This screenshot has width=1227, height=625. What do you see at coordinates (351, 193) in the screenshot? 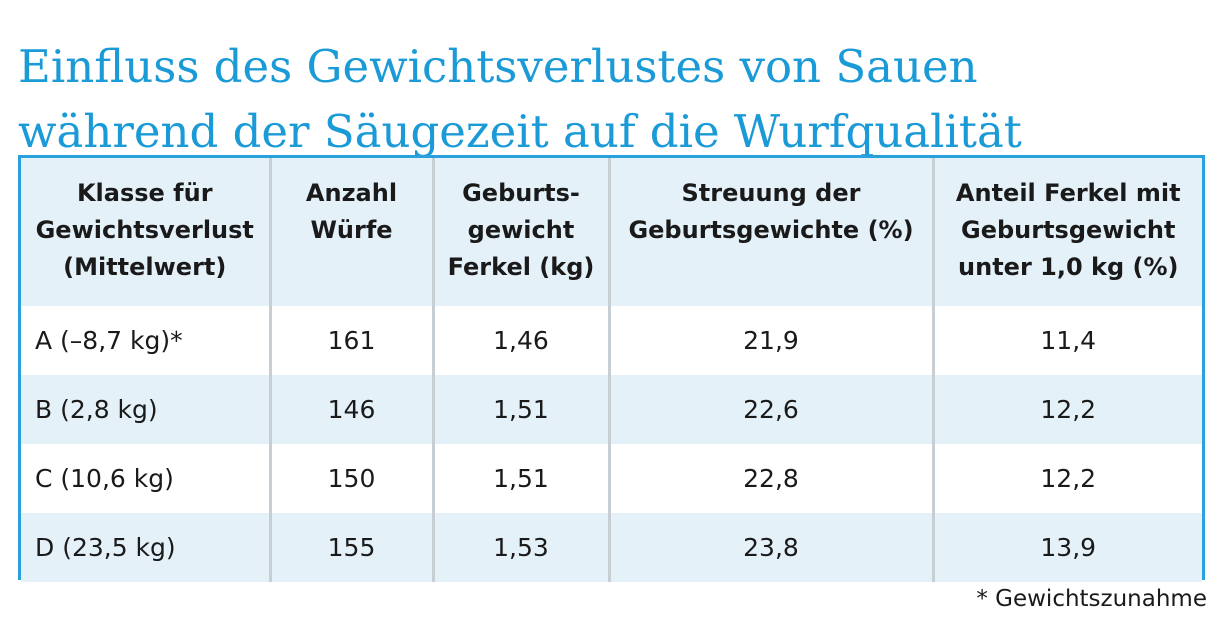
I see `header-line: Anzahl` at bounding box center [351, 193].